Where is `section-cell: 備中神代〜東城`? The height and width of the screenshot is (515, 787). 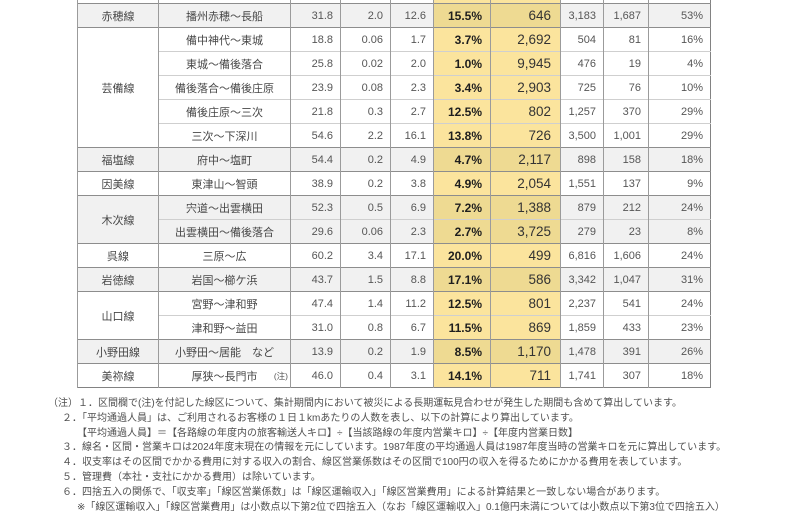
section-cell: 備中神代〜東城 is located at coordinates (224, 39).